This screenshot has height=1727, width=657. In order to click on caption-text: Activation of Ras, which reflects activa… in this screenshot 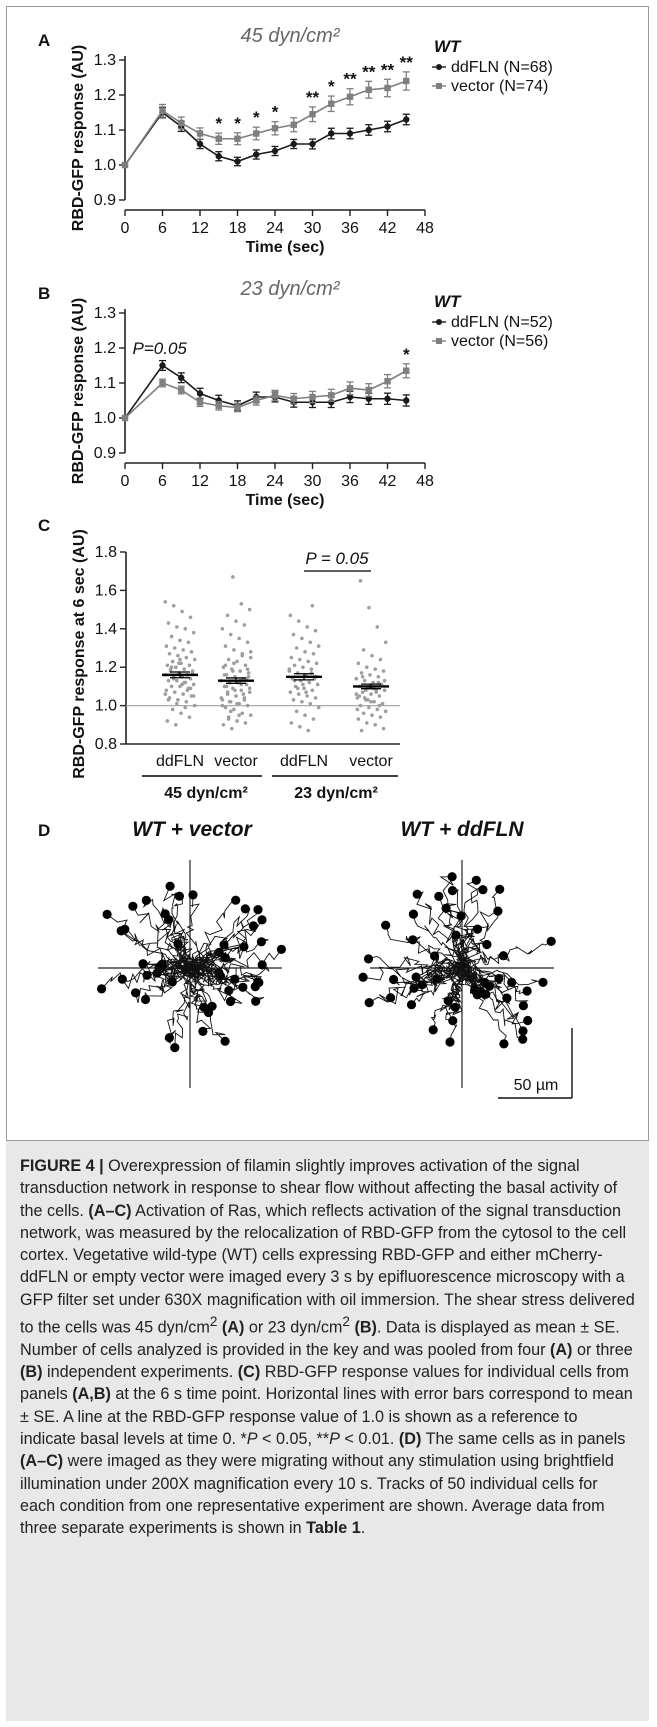, I will do `click(327, 1269)`.